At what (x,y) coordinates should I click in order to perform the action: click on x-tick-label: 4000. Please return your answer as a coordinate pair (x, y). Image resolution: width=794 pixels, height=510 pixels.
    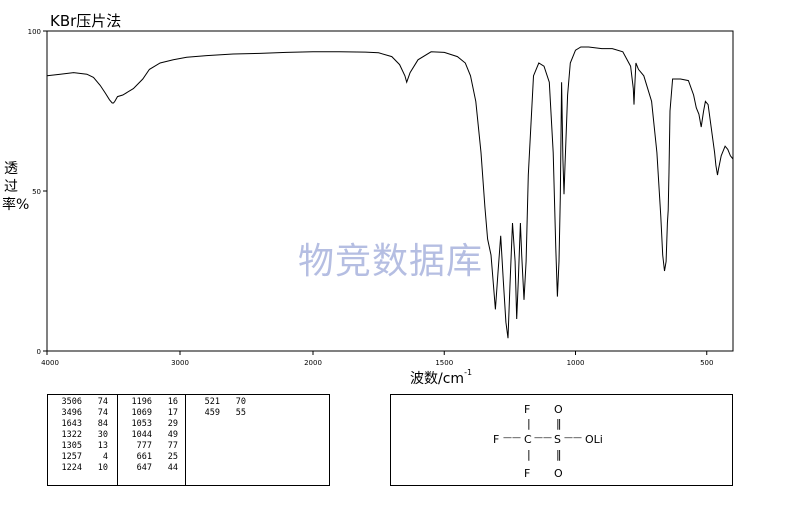
    Looking at the image, I should click on (50, 363).